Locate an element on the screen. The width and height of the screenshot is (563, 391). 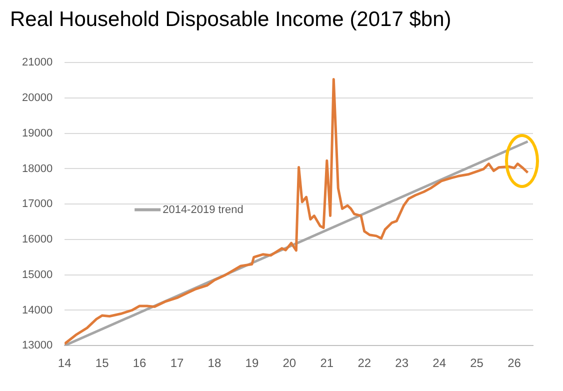
x-tick-label: 20 is located at coordinates (289, 363).